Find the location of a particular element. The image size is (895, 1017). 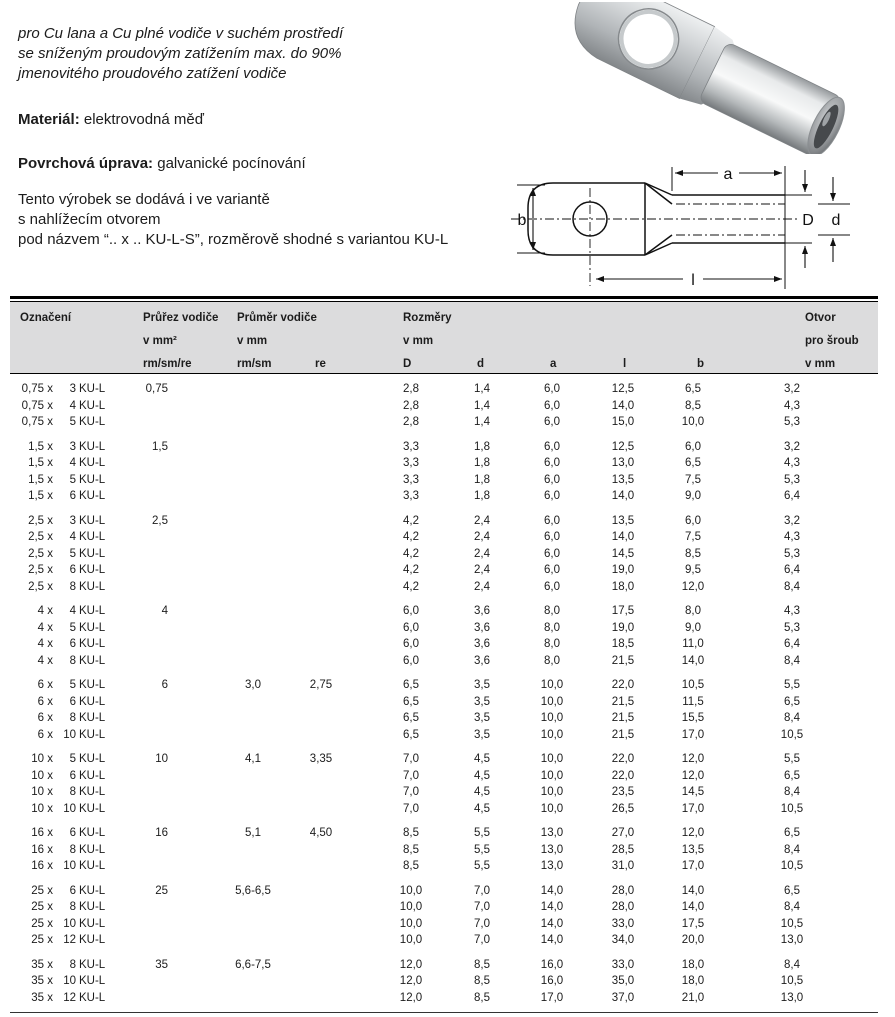

table-top-rule is located at coordinates (444, 297).